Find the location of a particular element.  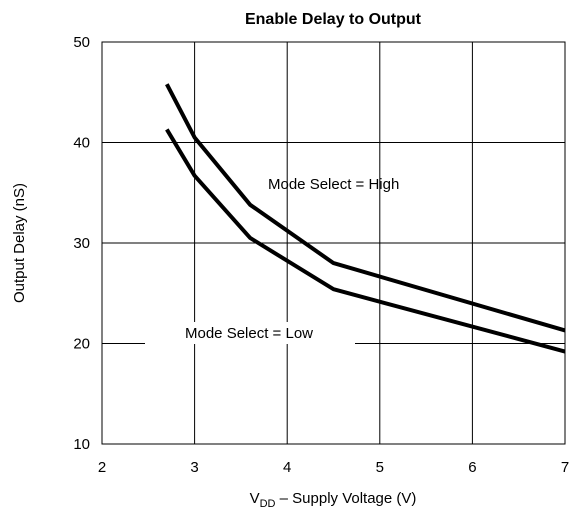

x-axis-label-rest: – Supply Voltage (V) is located at coordinates (345, 498).